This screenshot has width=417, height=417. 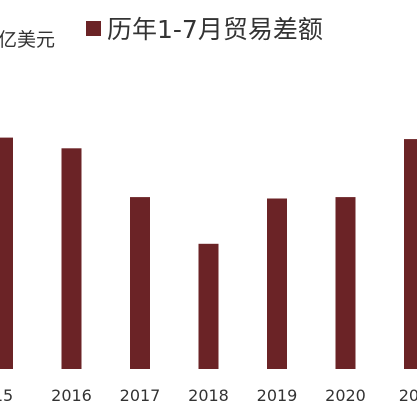 I want to click on bar-2020, so click(x=345, y=283).